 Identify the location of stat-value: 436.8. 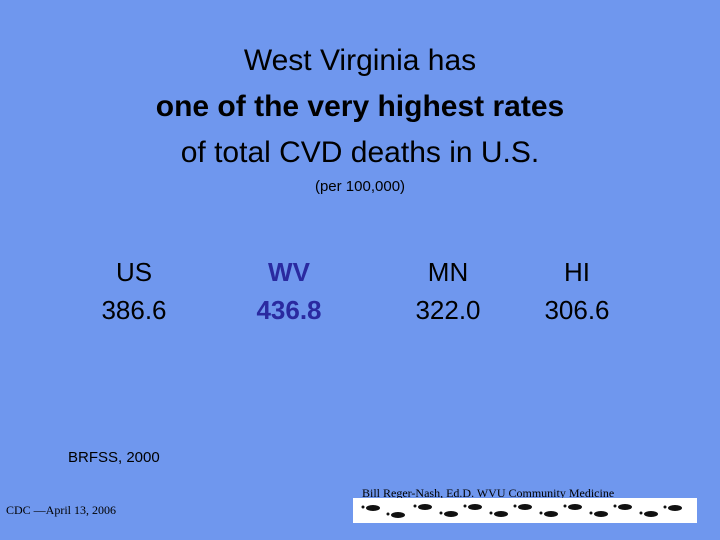
(289, 310).